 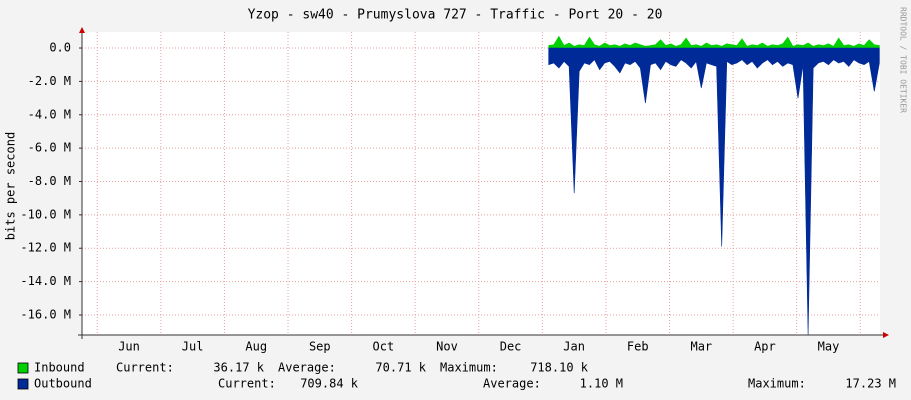 What do you see at coordinates (49, 114) in the screenshot?
I see `y-tick-label: -4.0 M` at bounding box center [49, 114].